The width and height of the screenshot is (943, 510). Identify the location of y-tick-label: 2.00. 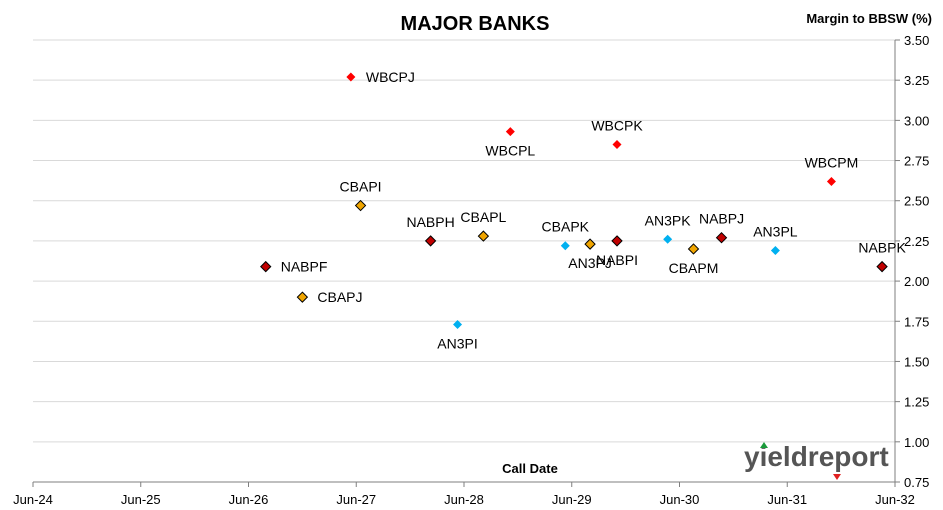
(916, 281).